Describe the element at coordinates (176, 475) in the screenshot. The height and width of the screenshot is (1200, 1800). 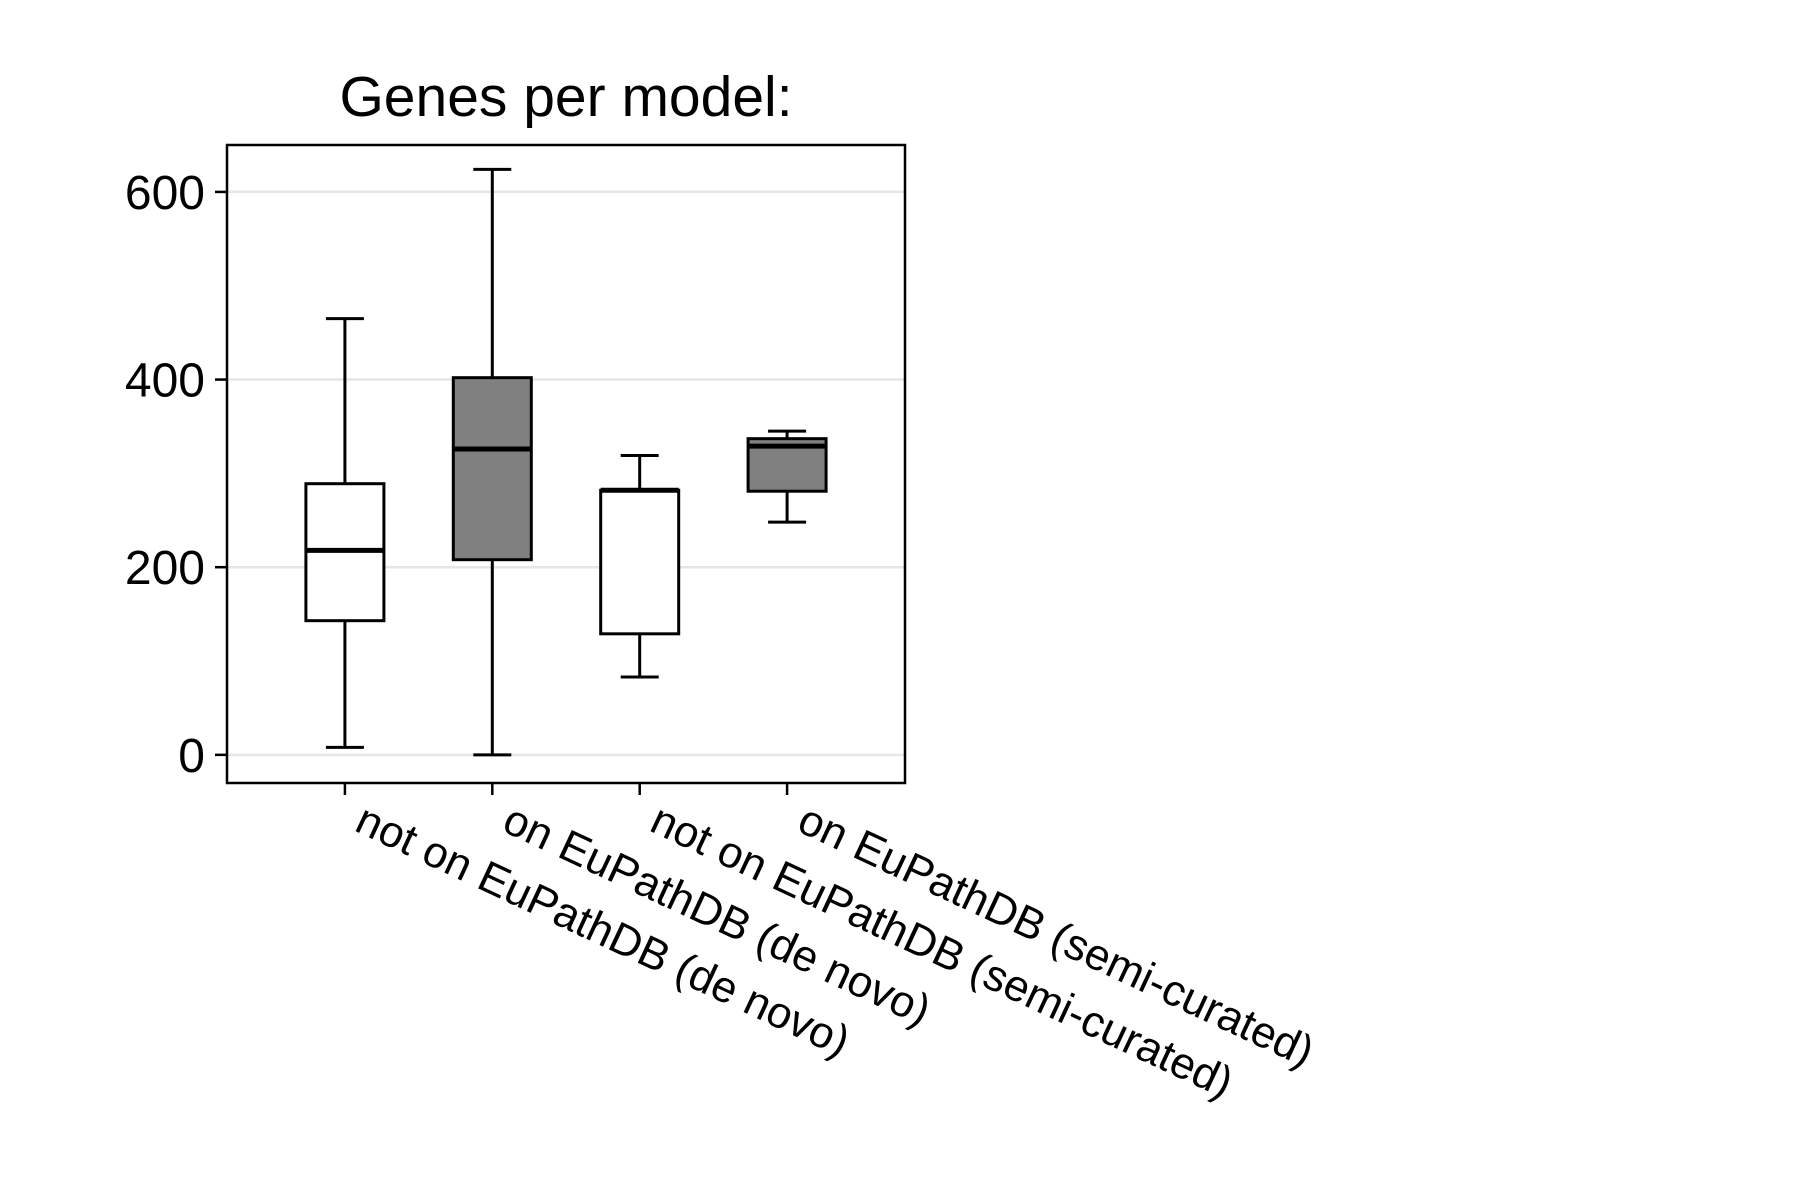
I see `y-axis: 0 200 400 600` at that location.